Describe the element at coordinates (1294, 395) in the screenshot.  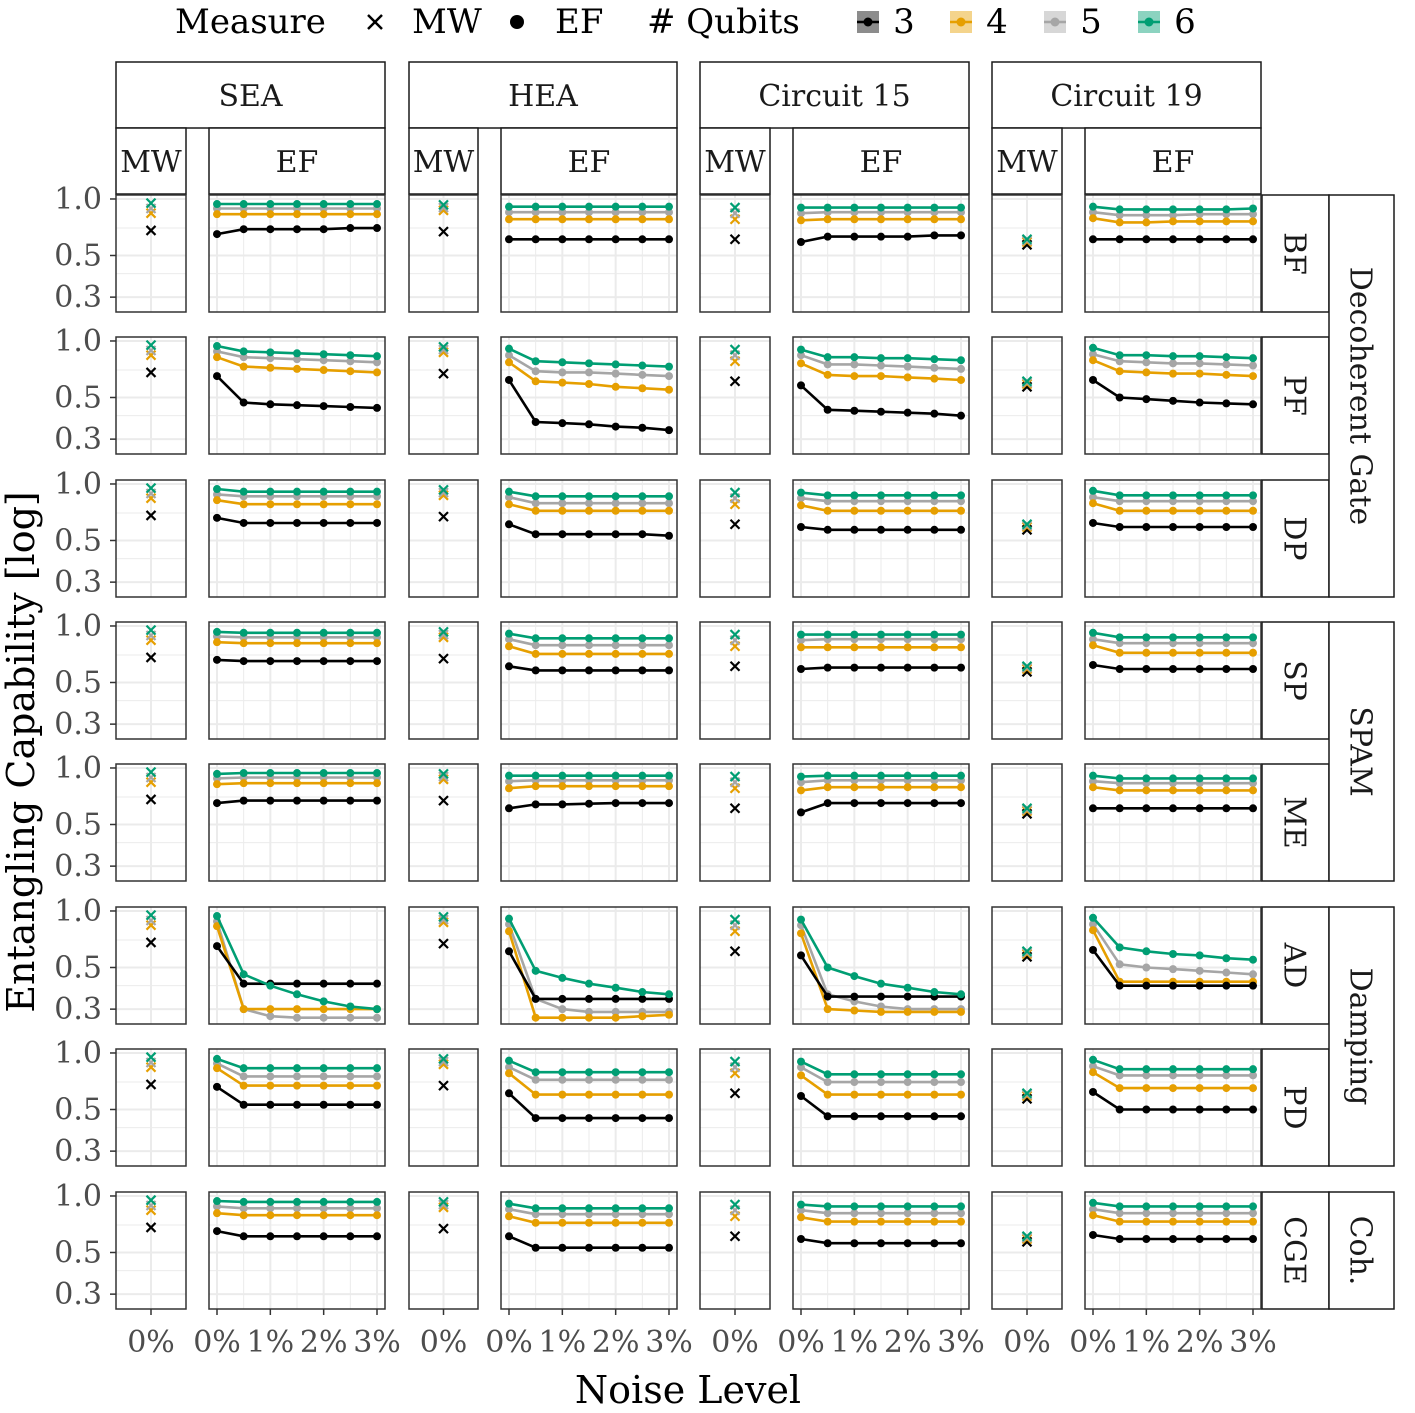
I see `strip-noise-pf: PF` at that location.